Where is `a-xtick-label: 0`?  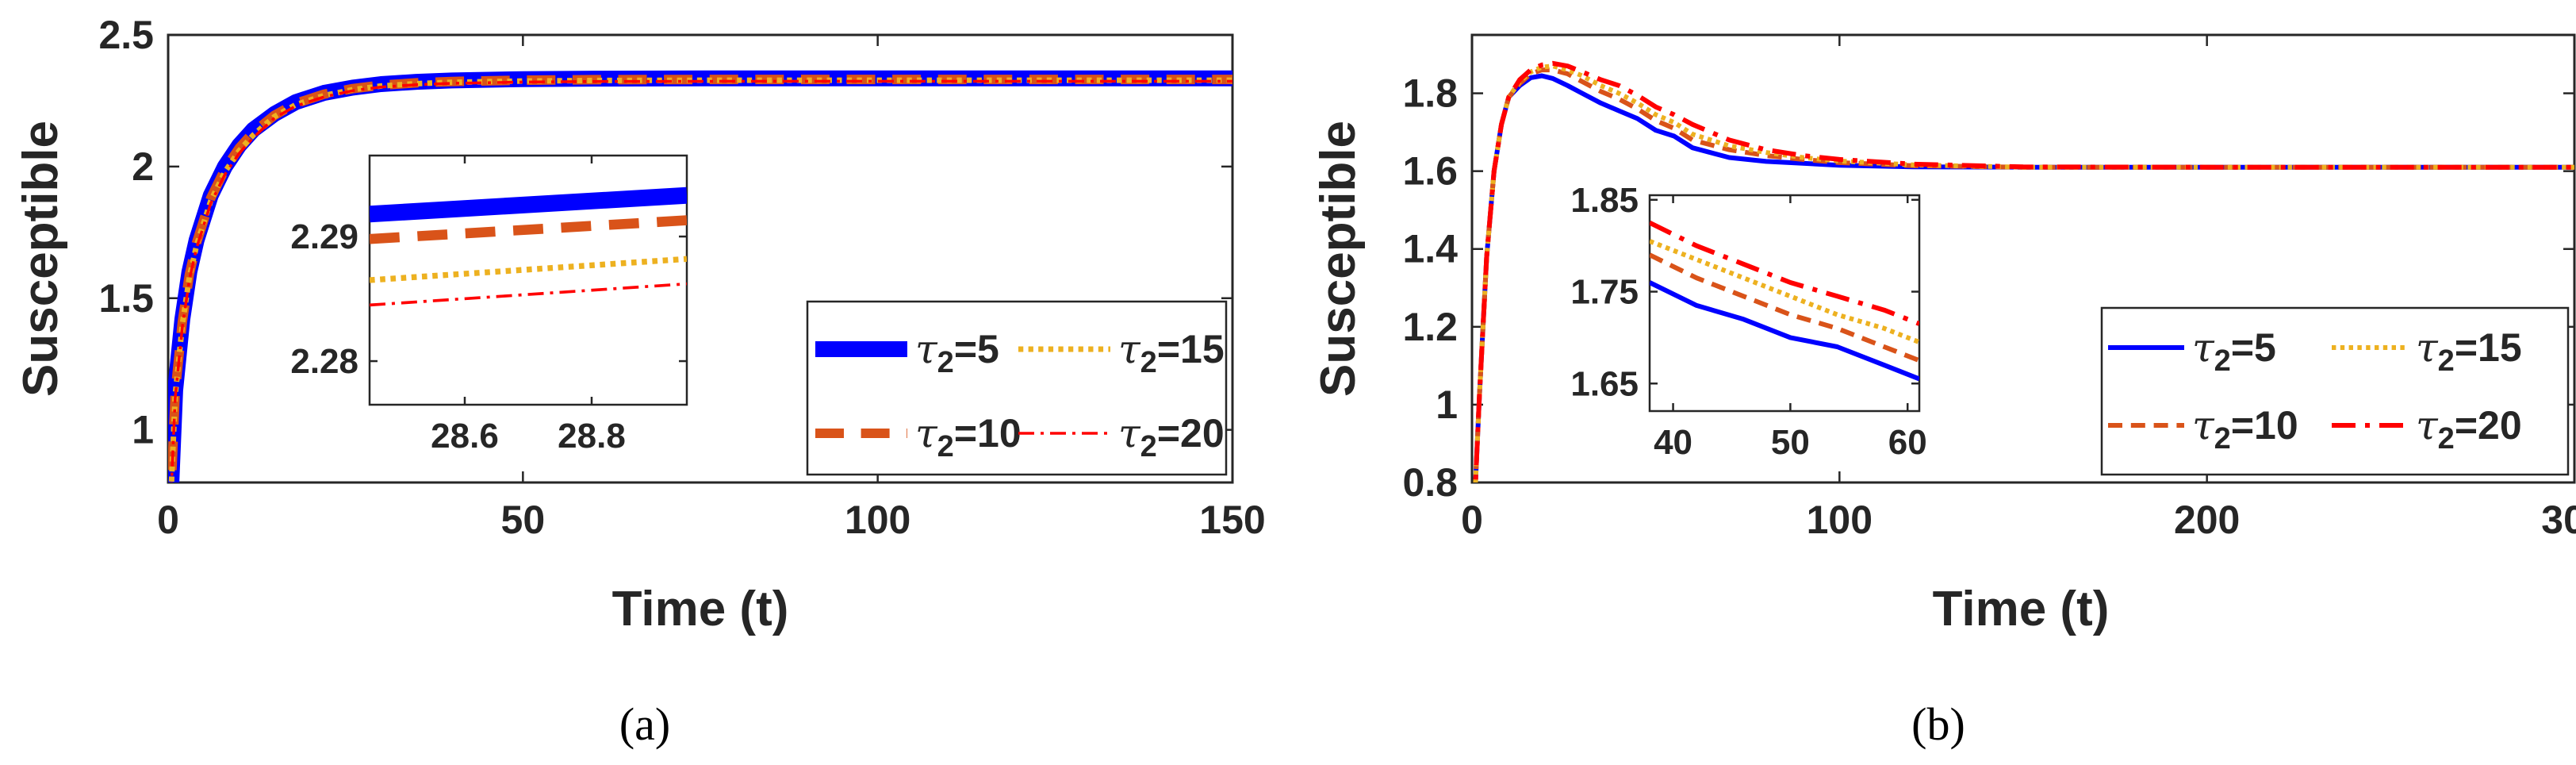 a-xtick-label: 0 is located at coordinates (168, 520).